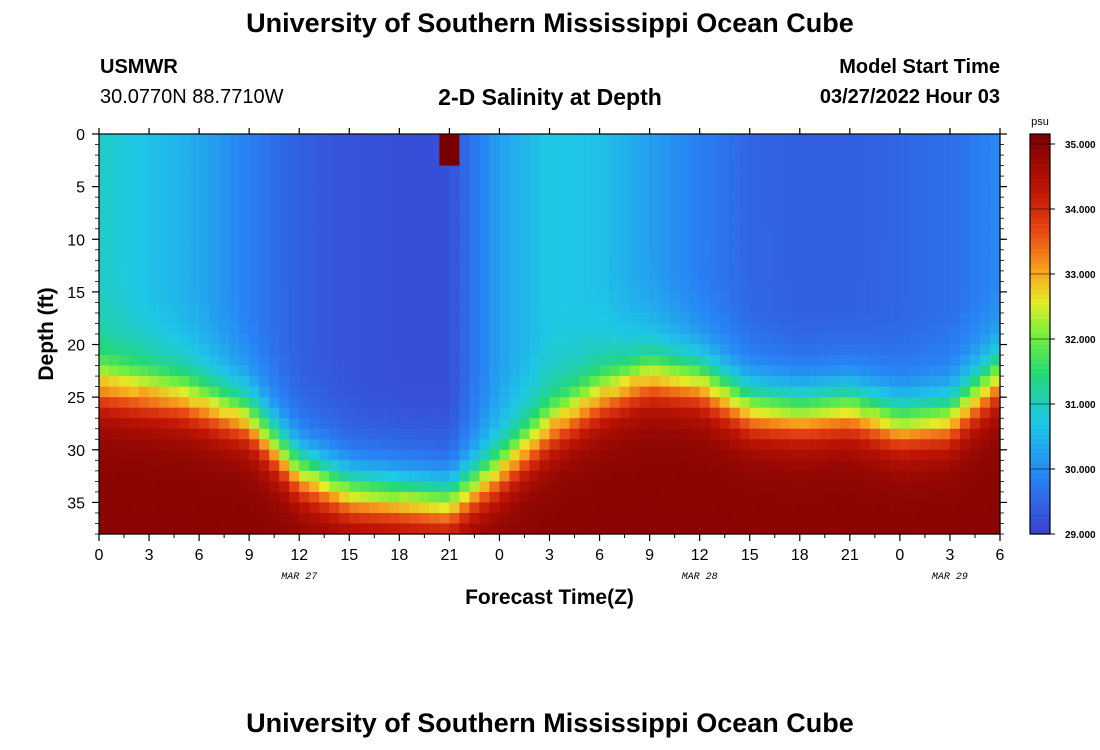  Describe the element at coordinates (192, 97) in the screenshot. I see `station-coordinates: 30.0770N 88.7710W` at that location.